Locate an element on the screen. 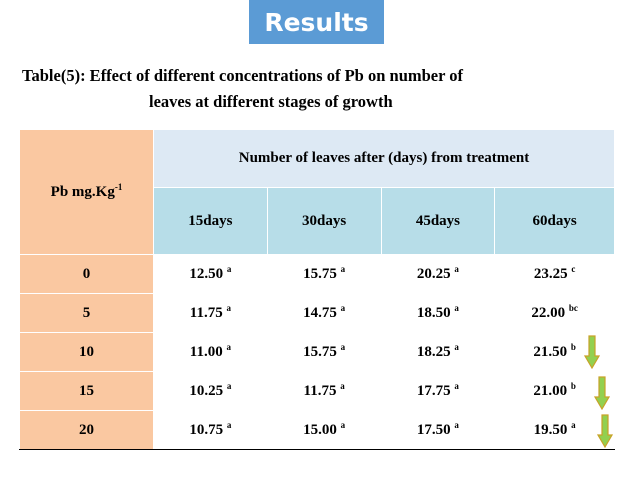 This screenshot has width=638, height=479. table-cell: 23.25 c is located at coordinates (554, 274).